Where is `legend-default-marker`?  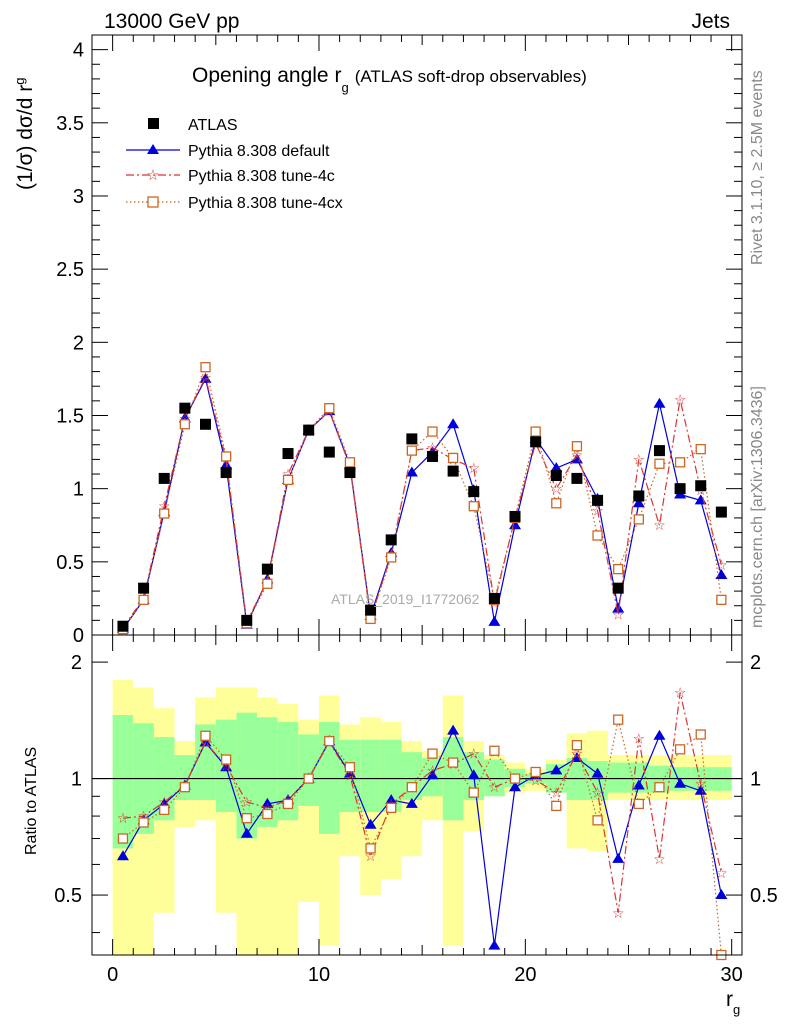
legend-default-marker is located at coordinates (153, 149).